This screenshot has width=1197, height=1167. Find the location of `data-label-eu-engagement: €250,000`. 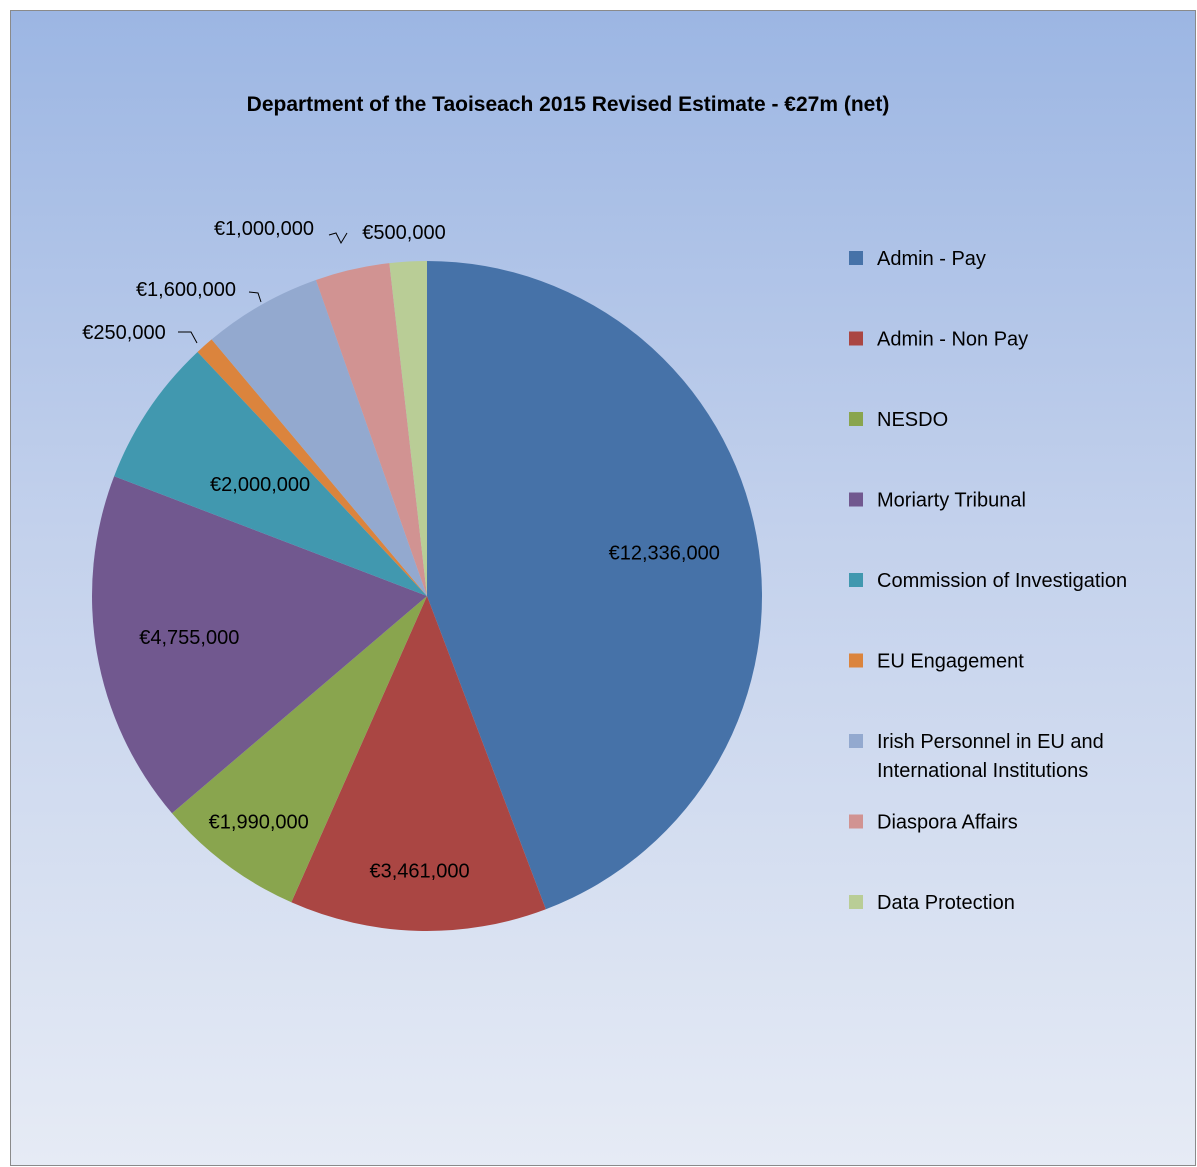

data-label-eu-engagement: €250,000 is located at coordinates (123, 333).